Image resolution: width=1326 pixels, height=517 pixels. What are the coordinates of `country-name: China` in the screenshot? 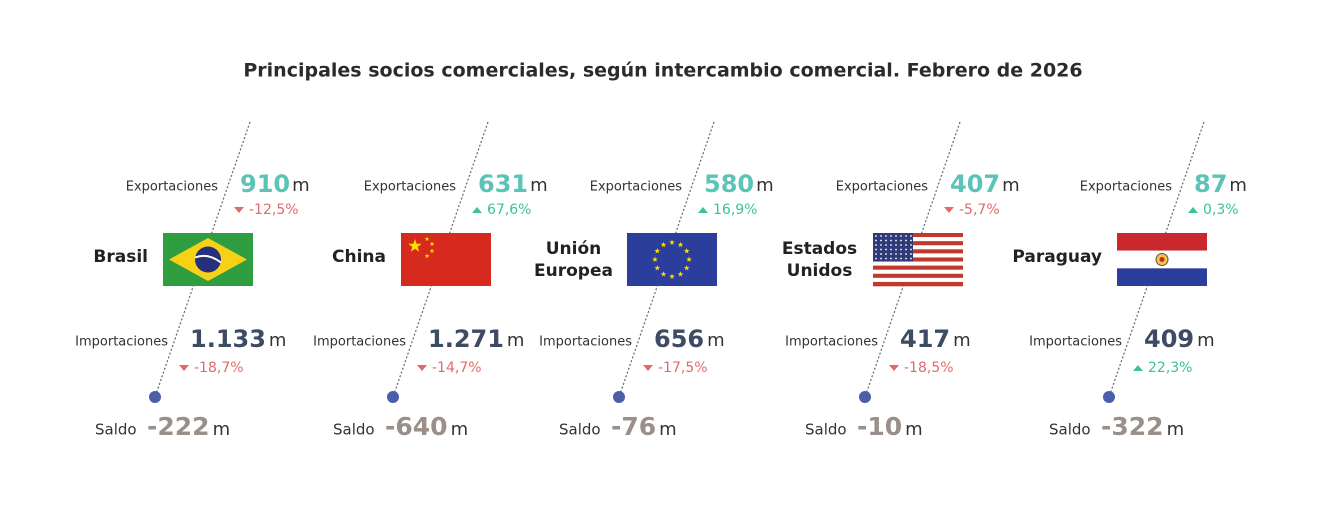 It's located at (359, 257).